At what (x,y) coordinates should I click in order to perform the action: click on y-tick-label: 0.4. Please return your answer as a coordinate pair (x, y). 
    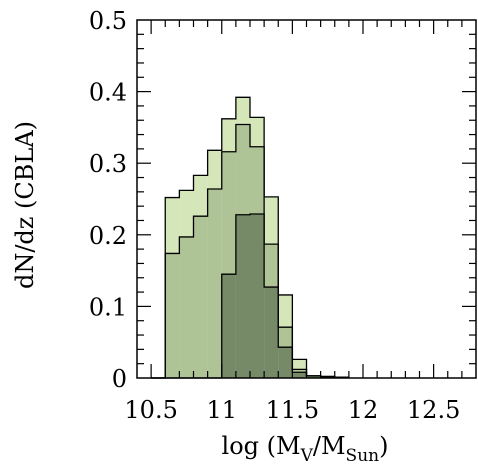
    Looking at the image, I should click on (108, 93).